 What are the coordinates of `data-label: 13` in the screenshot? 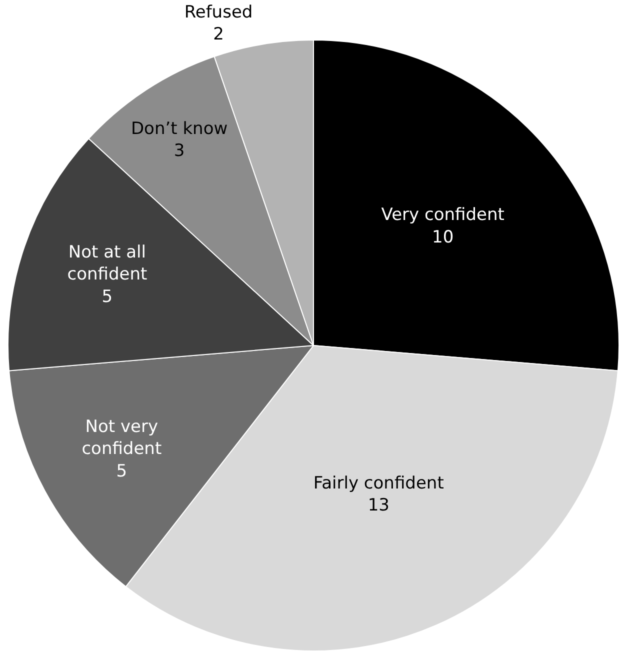 It's located at (379, 505).